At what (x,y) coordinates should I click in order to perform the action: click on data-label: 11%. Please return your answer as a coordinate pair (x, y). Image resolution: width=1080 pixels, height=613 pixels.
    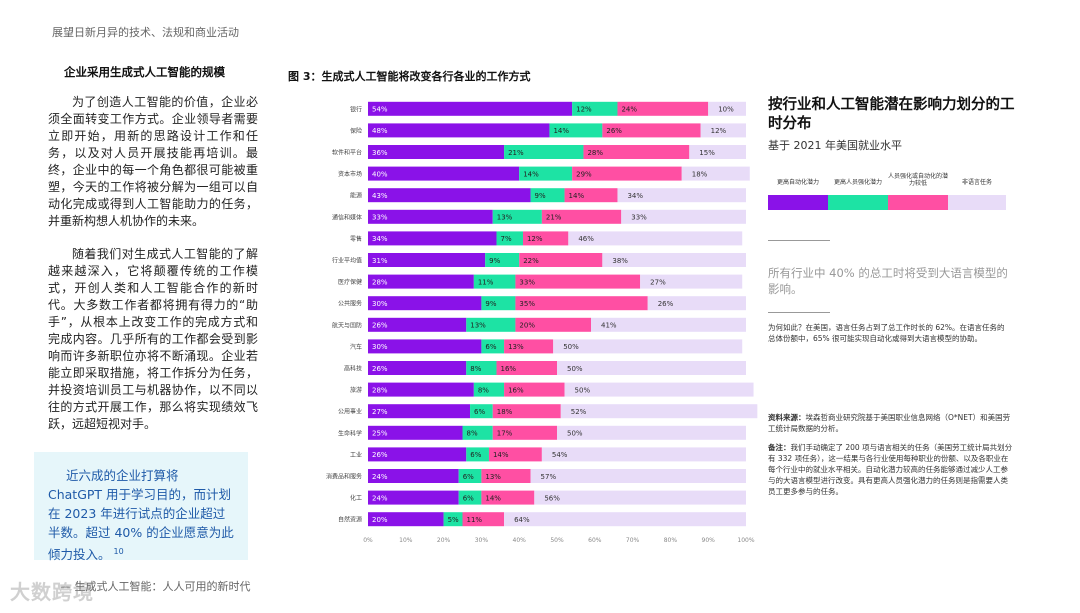
    Looking at the image, I should click on (486, 282).